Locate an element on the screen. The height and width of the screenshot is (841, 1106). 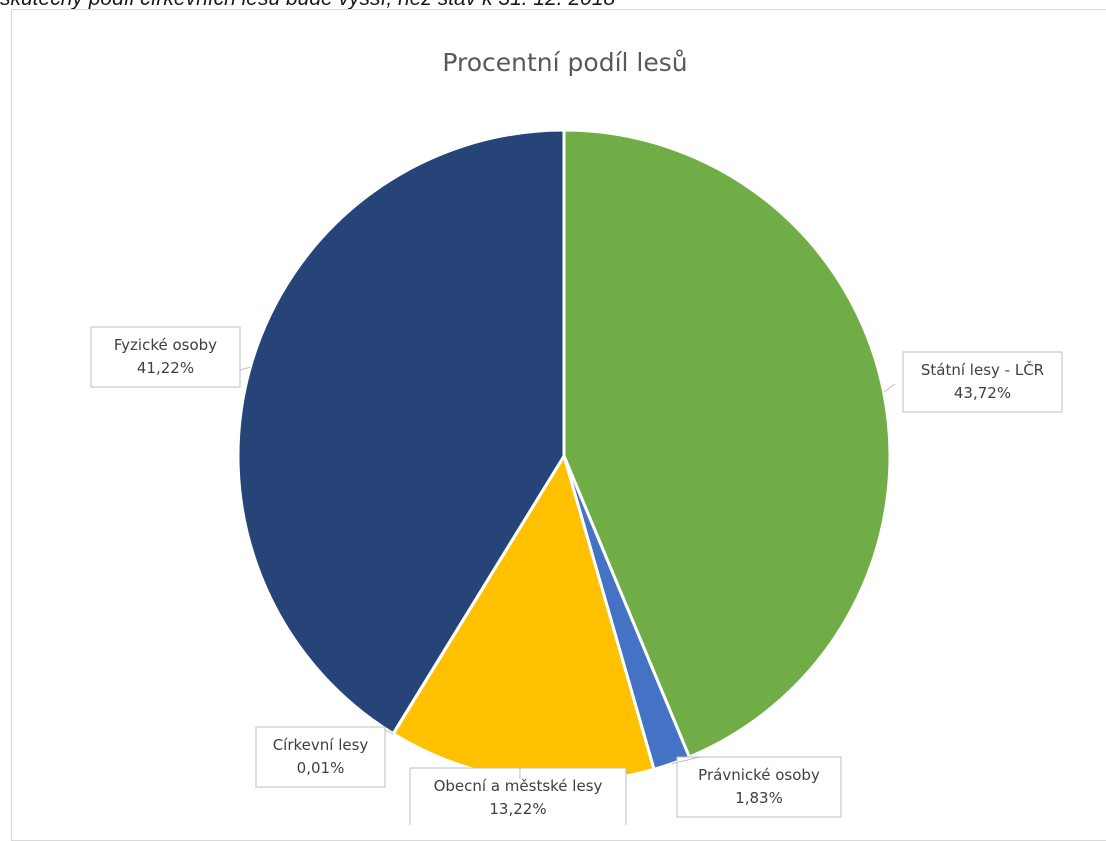
data-label-value: 0,01% is located at coordinates (321, 768).